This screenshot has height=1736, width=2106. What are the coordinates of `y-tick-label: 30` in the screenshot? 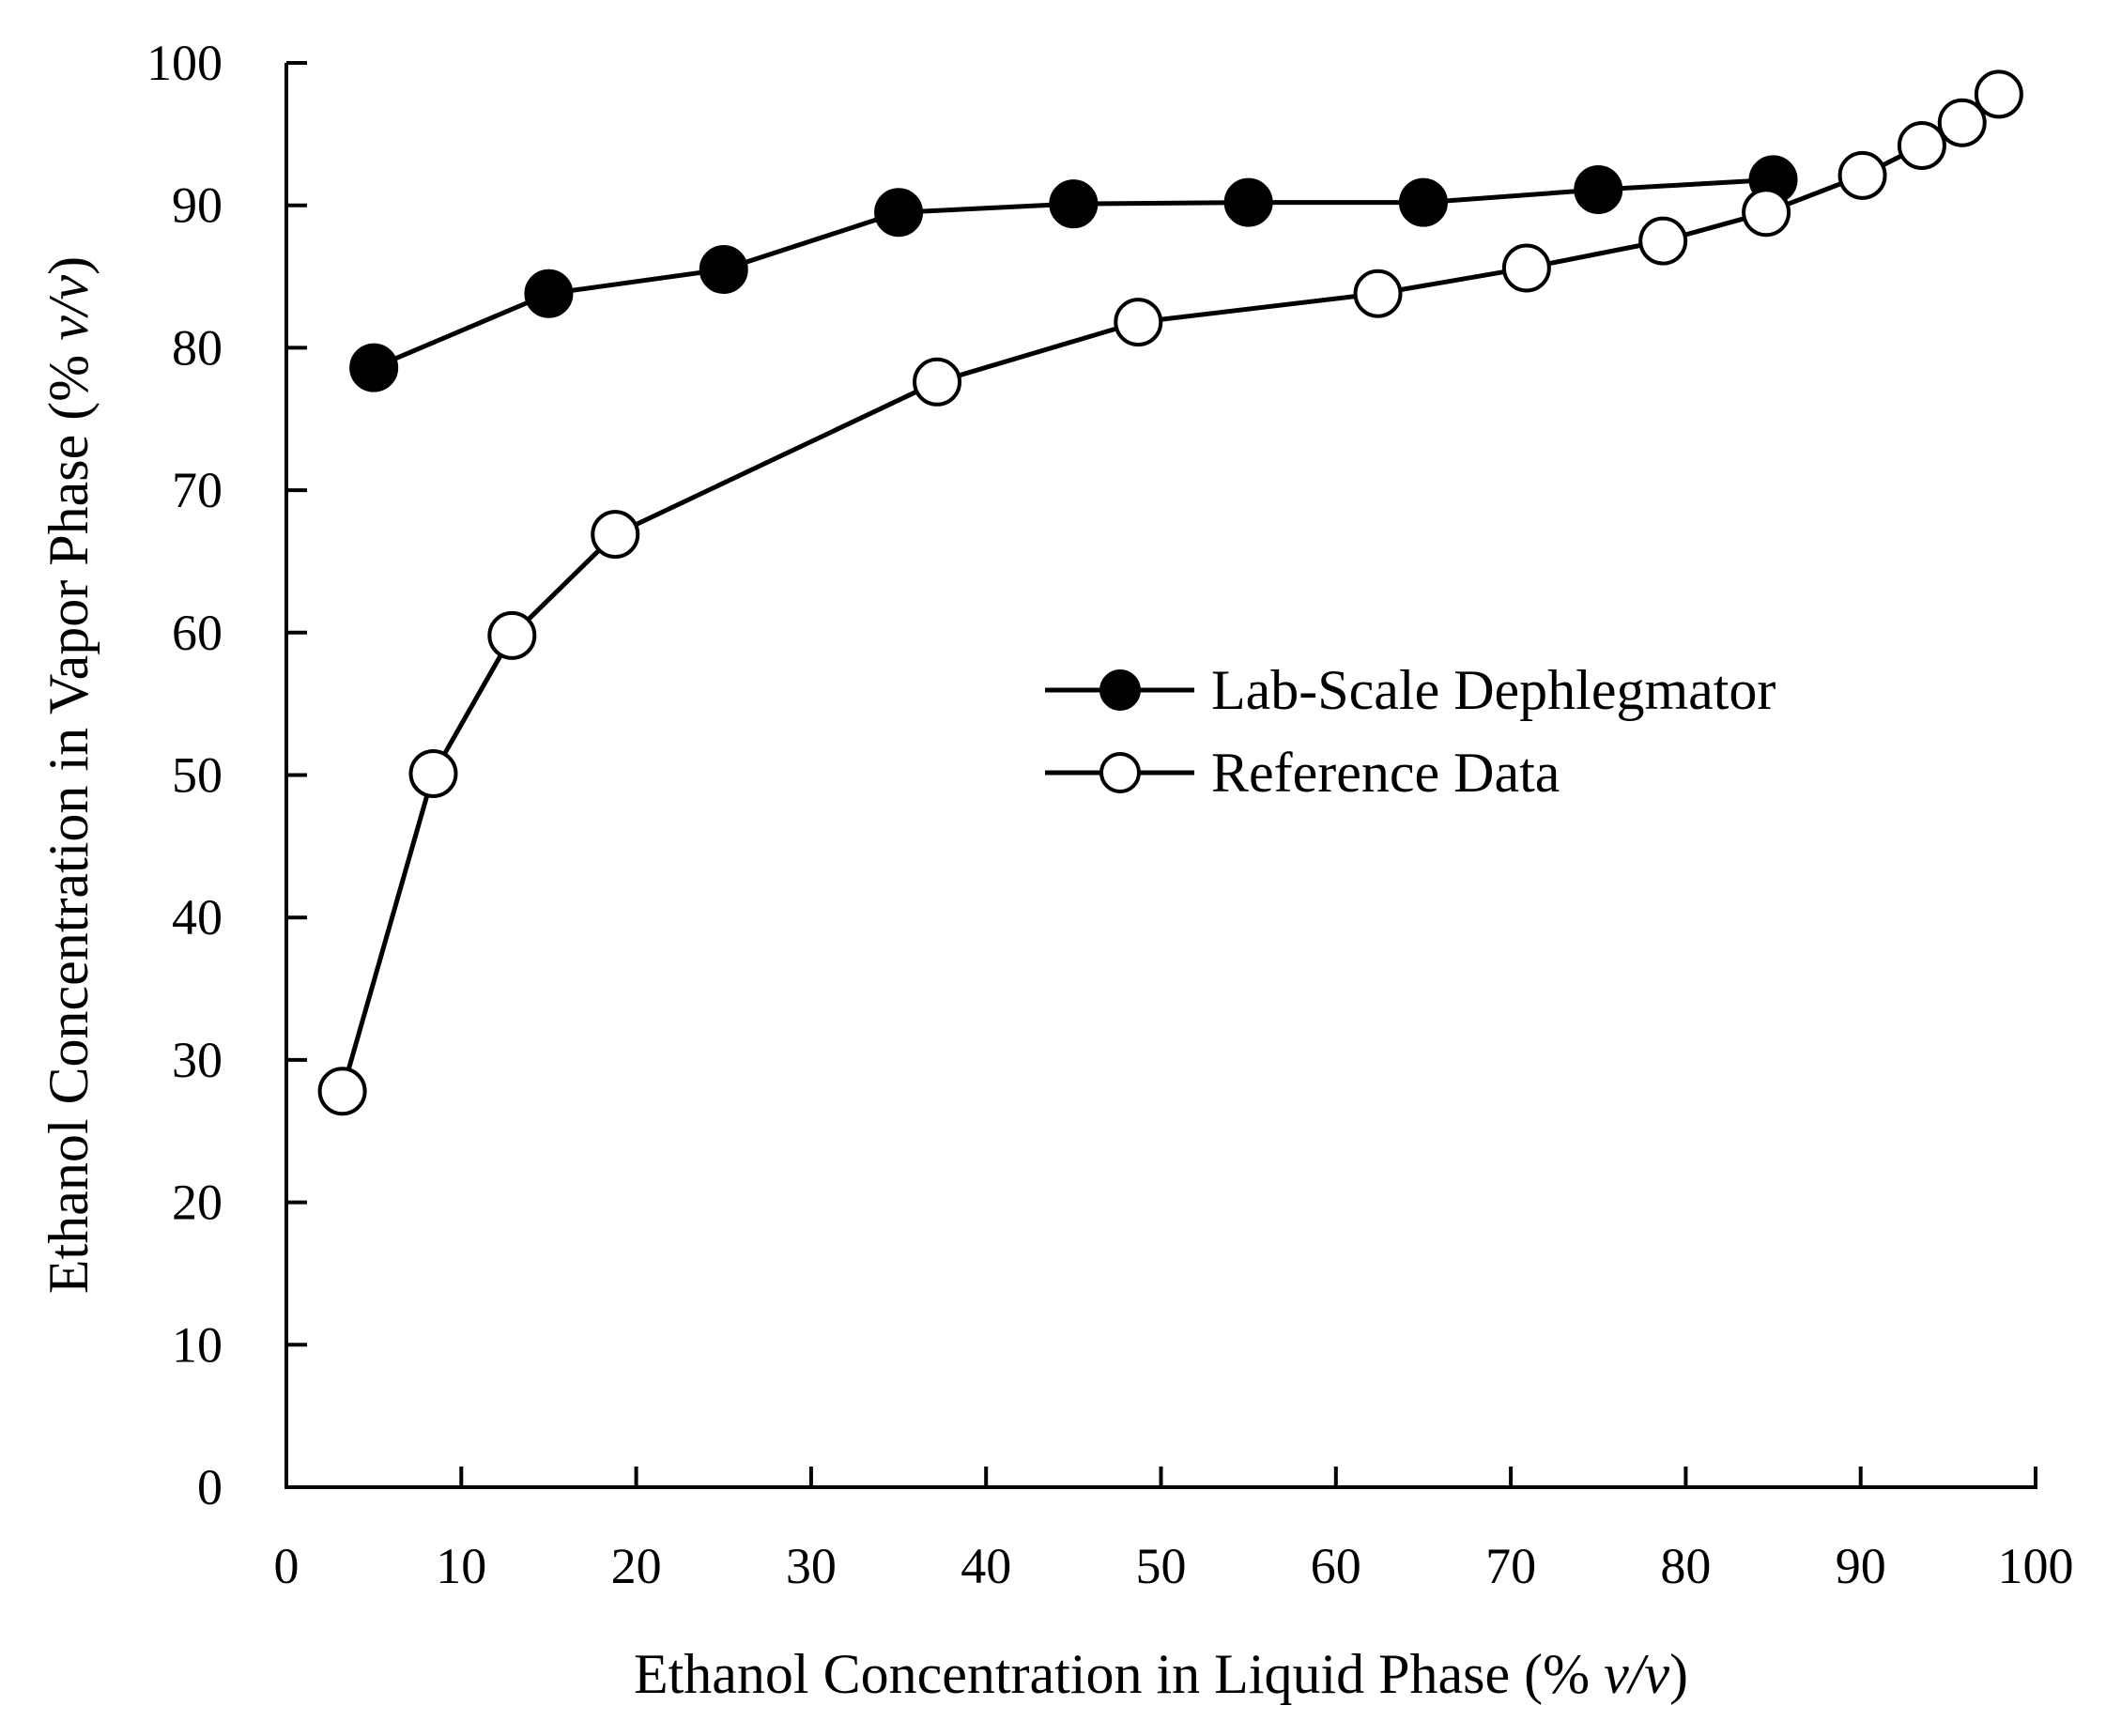 It's located at (197, 1060).